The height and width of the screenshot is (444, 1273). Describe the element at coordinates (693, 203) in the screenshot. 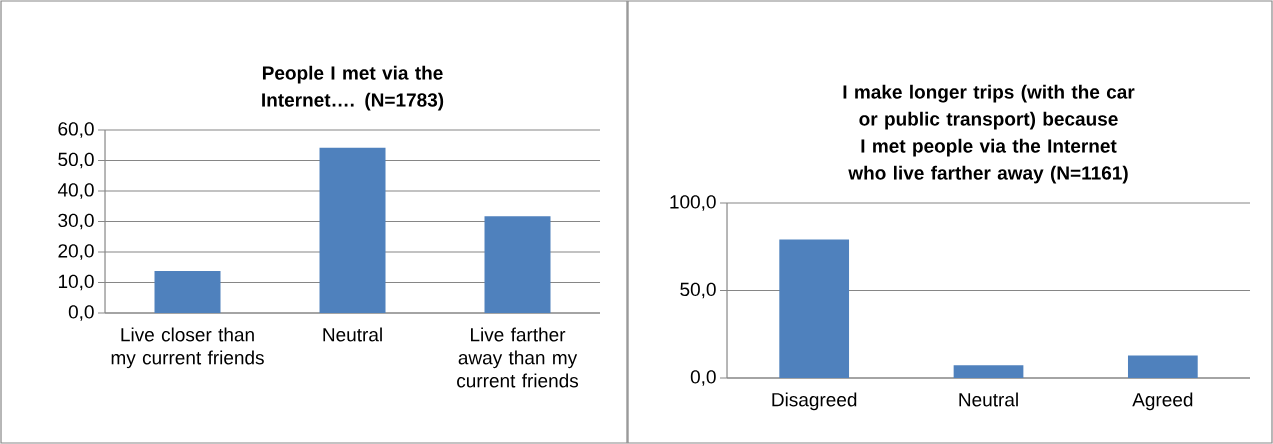

I see `y-tick-label: 100,0` at that location.